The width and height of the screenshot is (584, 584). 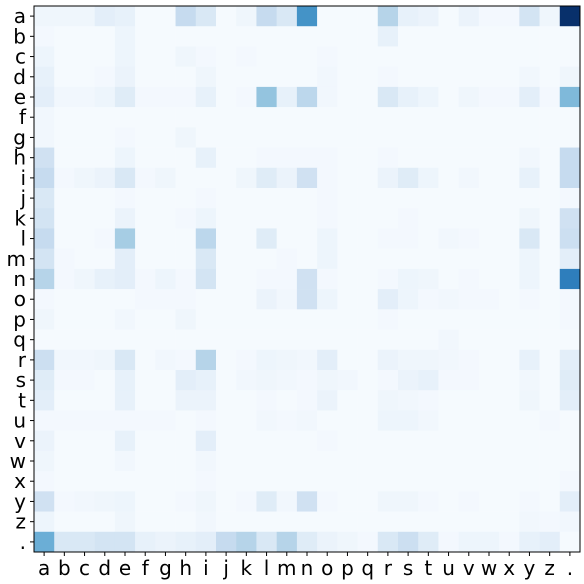 What do you see at coordinates (529, 117) in the screenshot?
I see `heatmap-cell-f-y` at bounding box center [529, 117].